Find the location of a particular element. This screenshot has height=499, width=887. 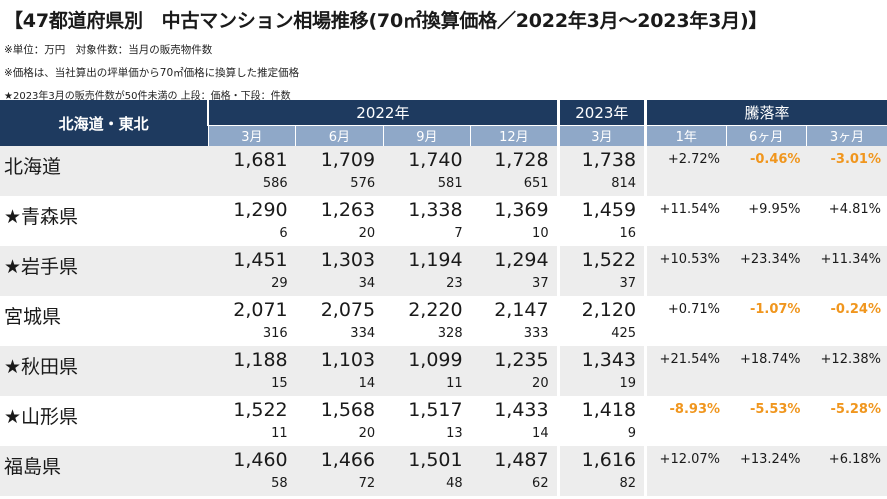

year-2022-header: 2022年 is located at coordinates (383, 112).